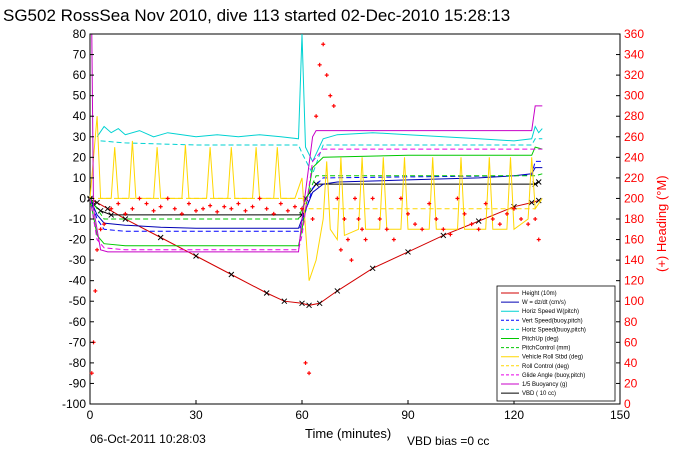 The height and width of the screenshot is (454, 681). I want to click on y-tick-label: 70, so click(80, 55).